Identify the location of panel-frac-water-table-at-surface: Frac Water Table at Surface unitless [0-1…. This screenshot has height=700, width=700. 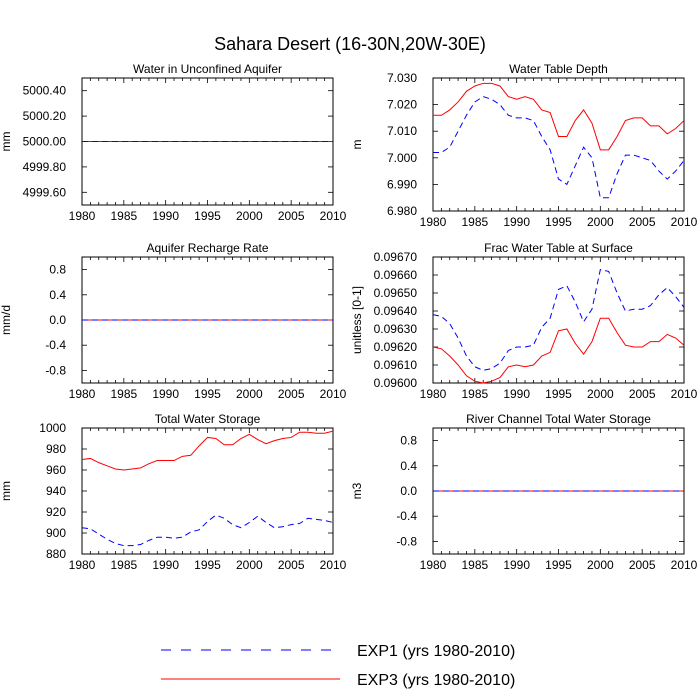
(524, 321).